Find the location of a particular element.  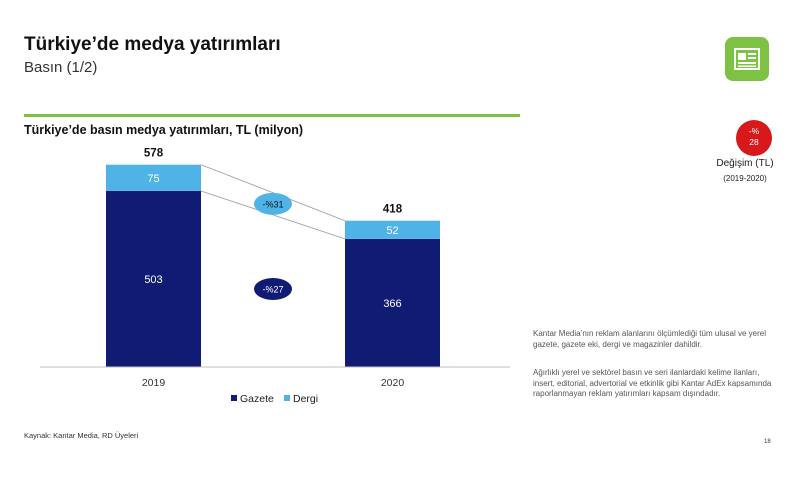

data-label-gazete-2020: 366 is located at coordinates (392, 304).